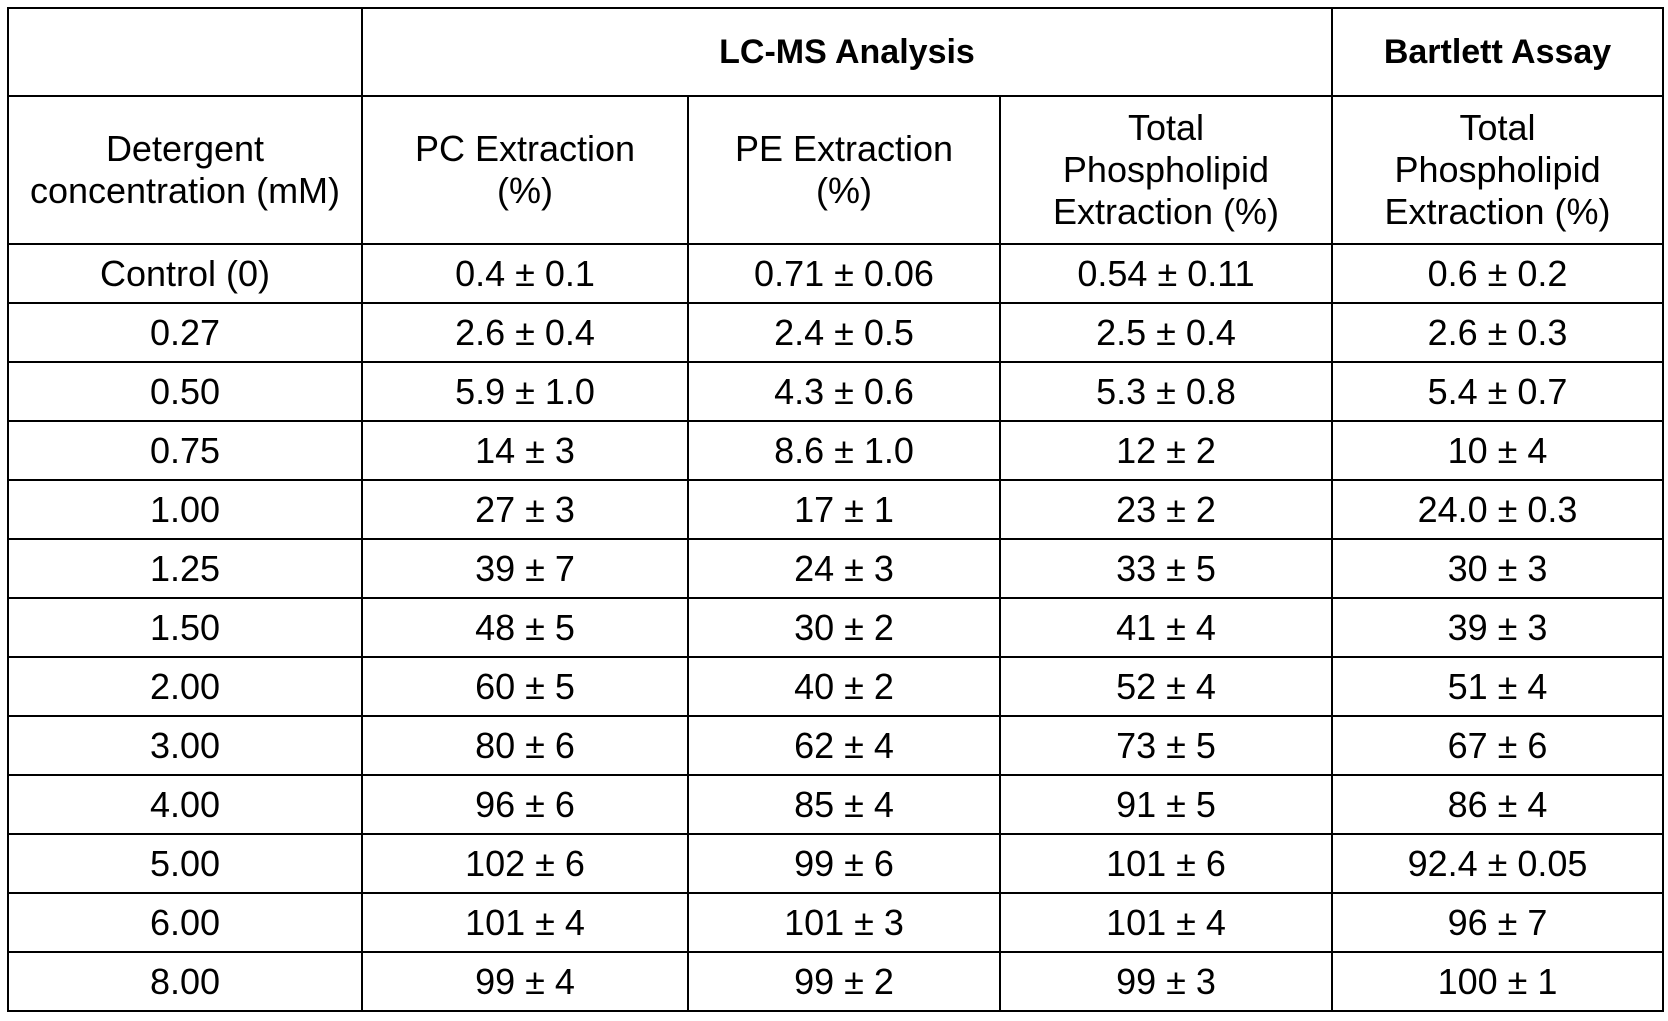  I want to click on value-cell: 73 ± 5, so click(1166, 745).